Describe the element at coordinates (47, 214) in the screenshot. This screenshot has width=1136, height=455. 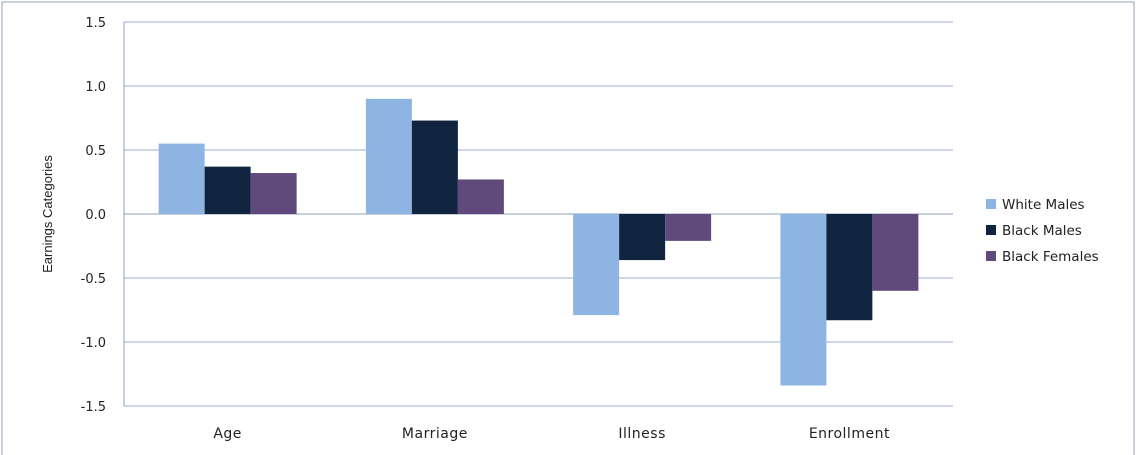
I see `y-axis-label: Earnings Categories` at that location.